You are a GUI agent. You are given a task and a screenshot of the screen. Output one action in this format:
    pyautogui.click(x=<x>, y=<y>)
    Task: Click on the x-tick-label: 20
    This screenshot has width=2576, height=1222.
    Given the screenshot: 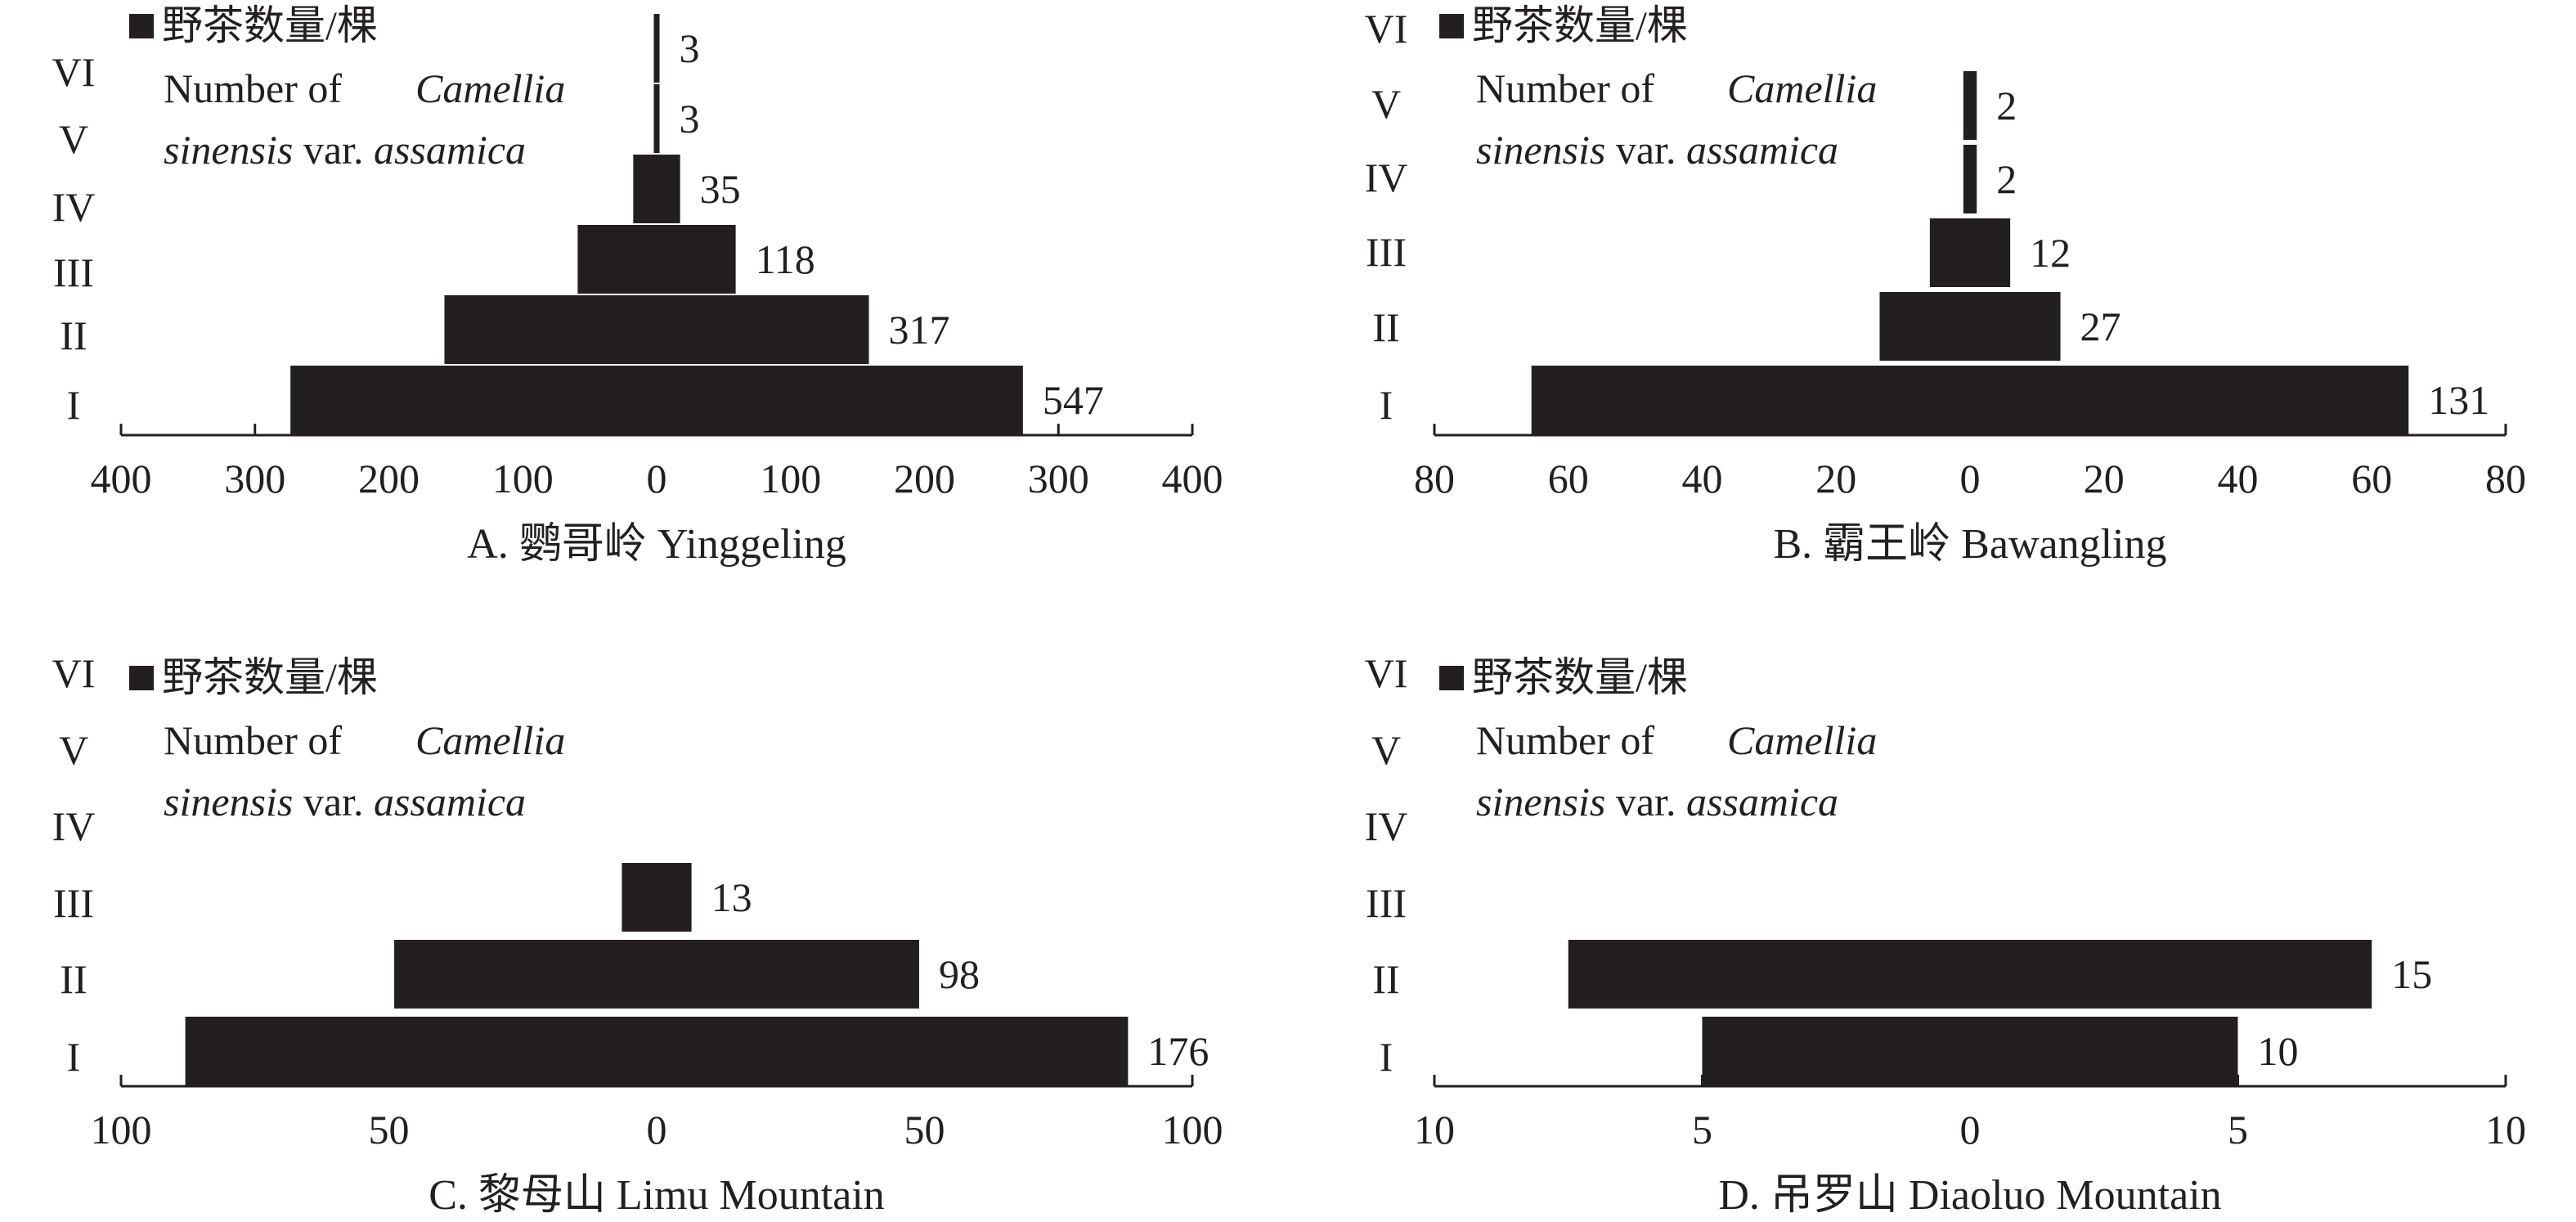 What is the action you would take?
    pyautogui.click(x=2104, y=478)
    